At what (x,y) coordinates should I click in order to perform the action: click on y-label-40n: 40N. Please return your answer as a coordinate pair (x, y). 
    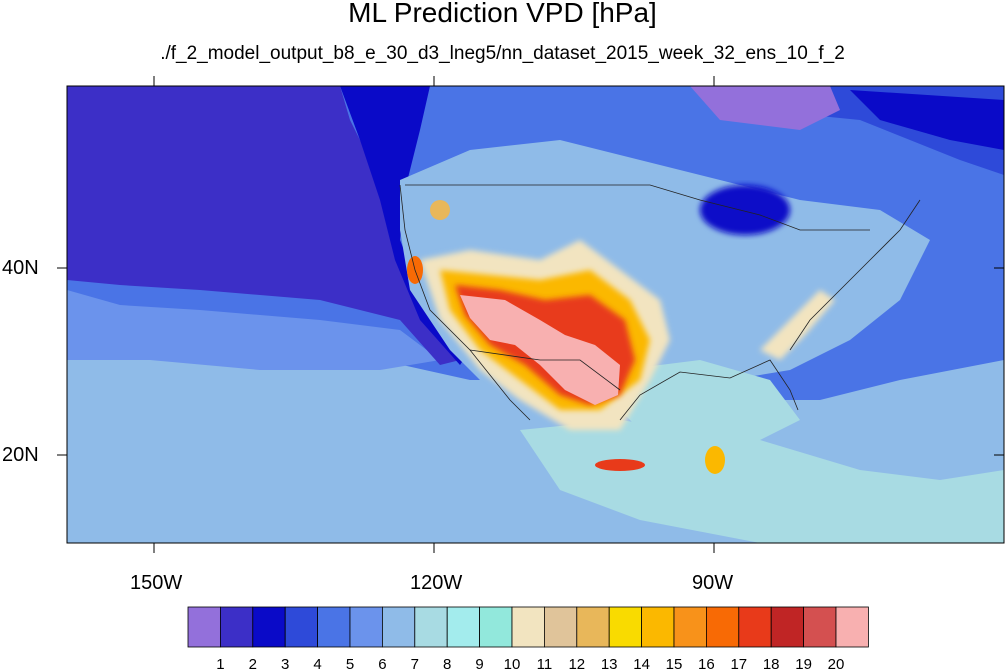
    Looking at the image, I should click on (20, 268).